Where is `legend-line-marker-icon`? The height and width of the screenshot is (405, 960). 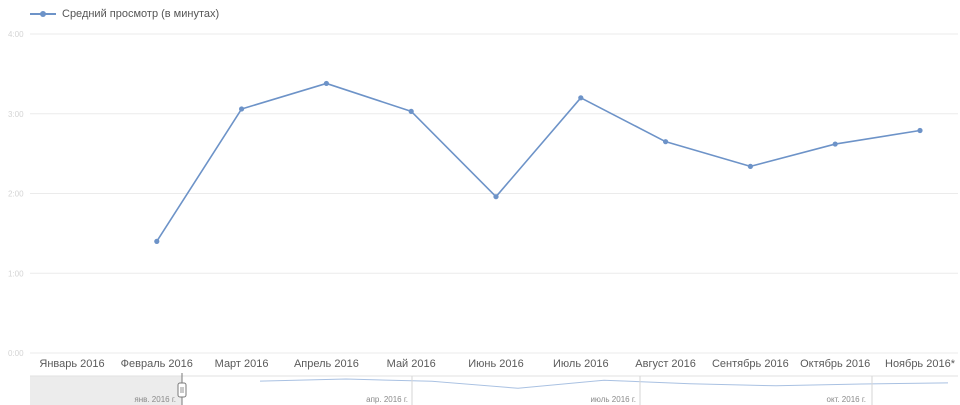
legend-line-marker-icon is located at coordinates (43, 14).